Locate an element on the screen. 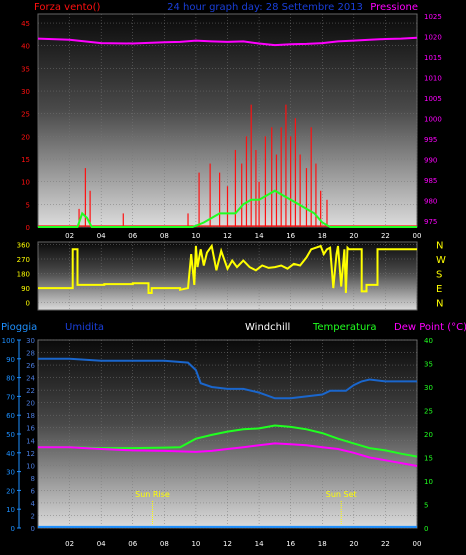 The width and height of the screenshot is (466, 555). temp-x-tick-label: 04 is located at coordinates (101, 544).